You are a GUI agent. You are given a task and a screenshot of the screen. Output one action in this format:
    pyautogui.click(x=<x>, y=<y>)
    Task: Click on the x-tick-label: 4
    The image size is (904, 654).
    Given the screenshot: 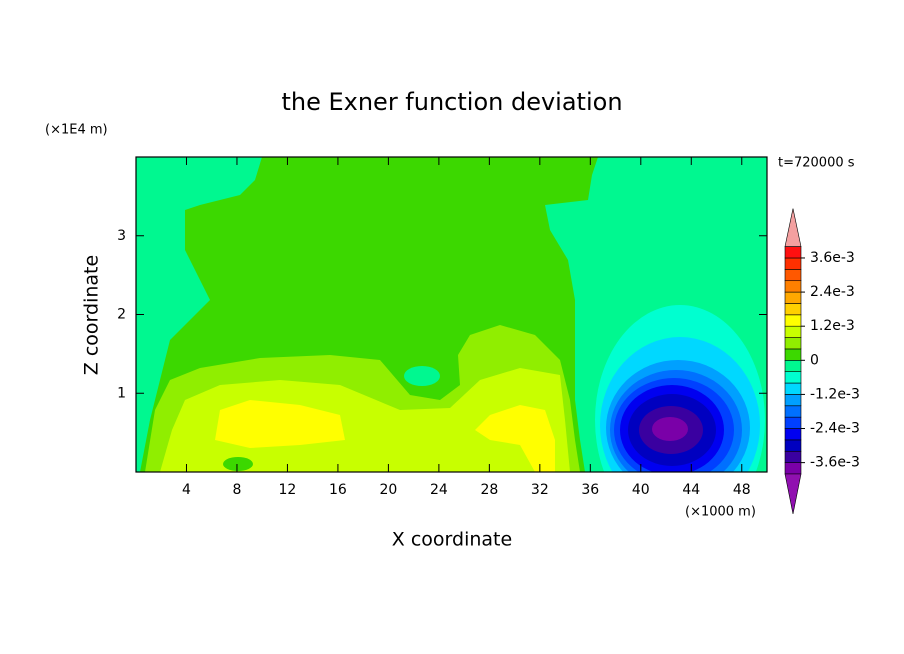 What is the action you would take?
    pyautogui.click(x=186, y=490)
    